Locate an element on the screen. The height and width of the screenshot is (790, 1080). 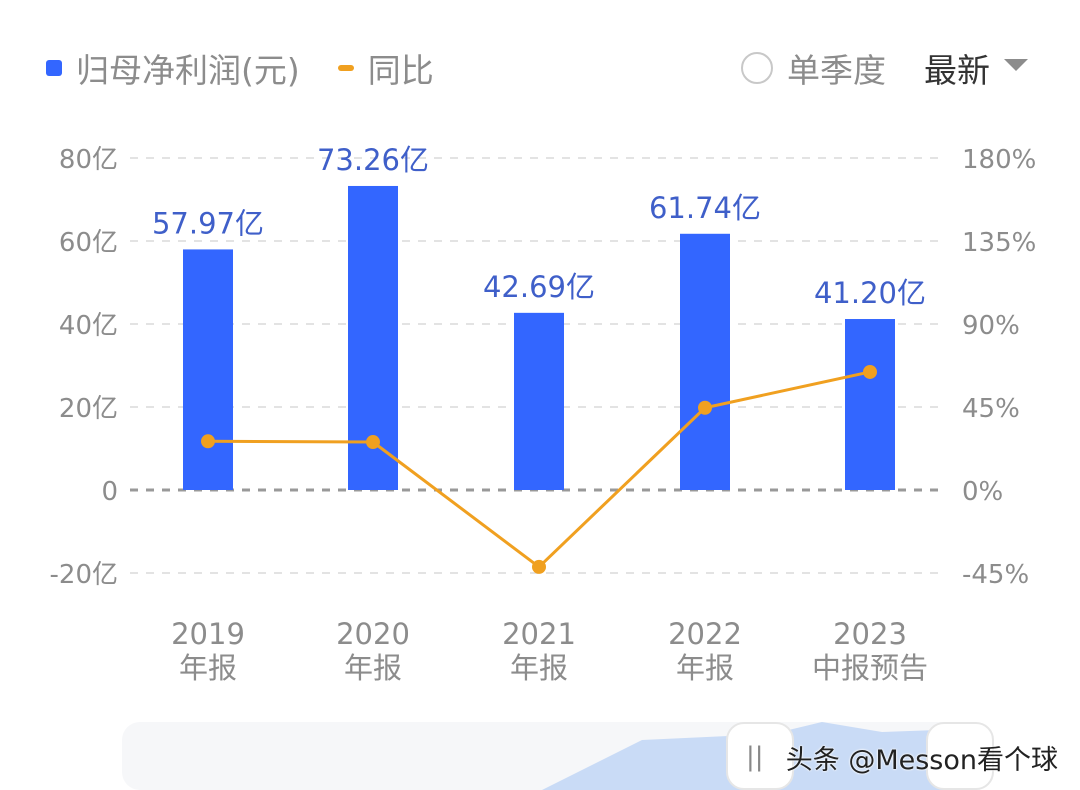
x-axis-year: 2023 is located at coordinates (870, 634).